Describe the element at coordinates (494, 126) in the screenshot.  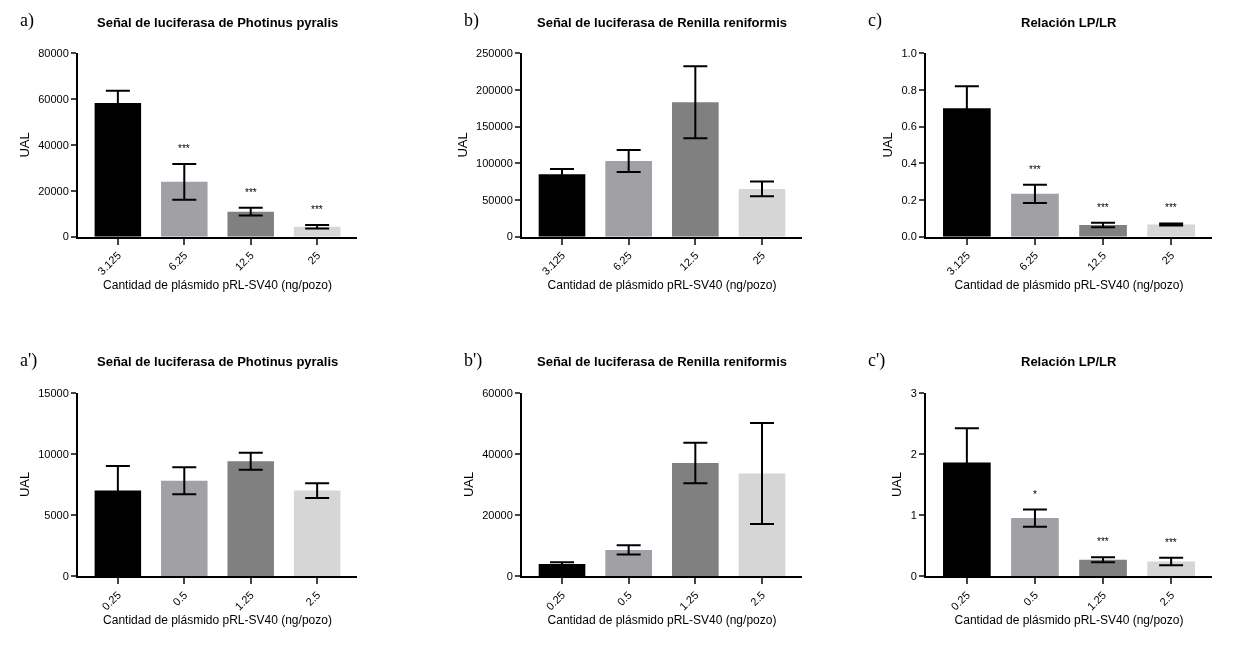
I see `y-tick-label: 150000` at that location.